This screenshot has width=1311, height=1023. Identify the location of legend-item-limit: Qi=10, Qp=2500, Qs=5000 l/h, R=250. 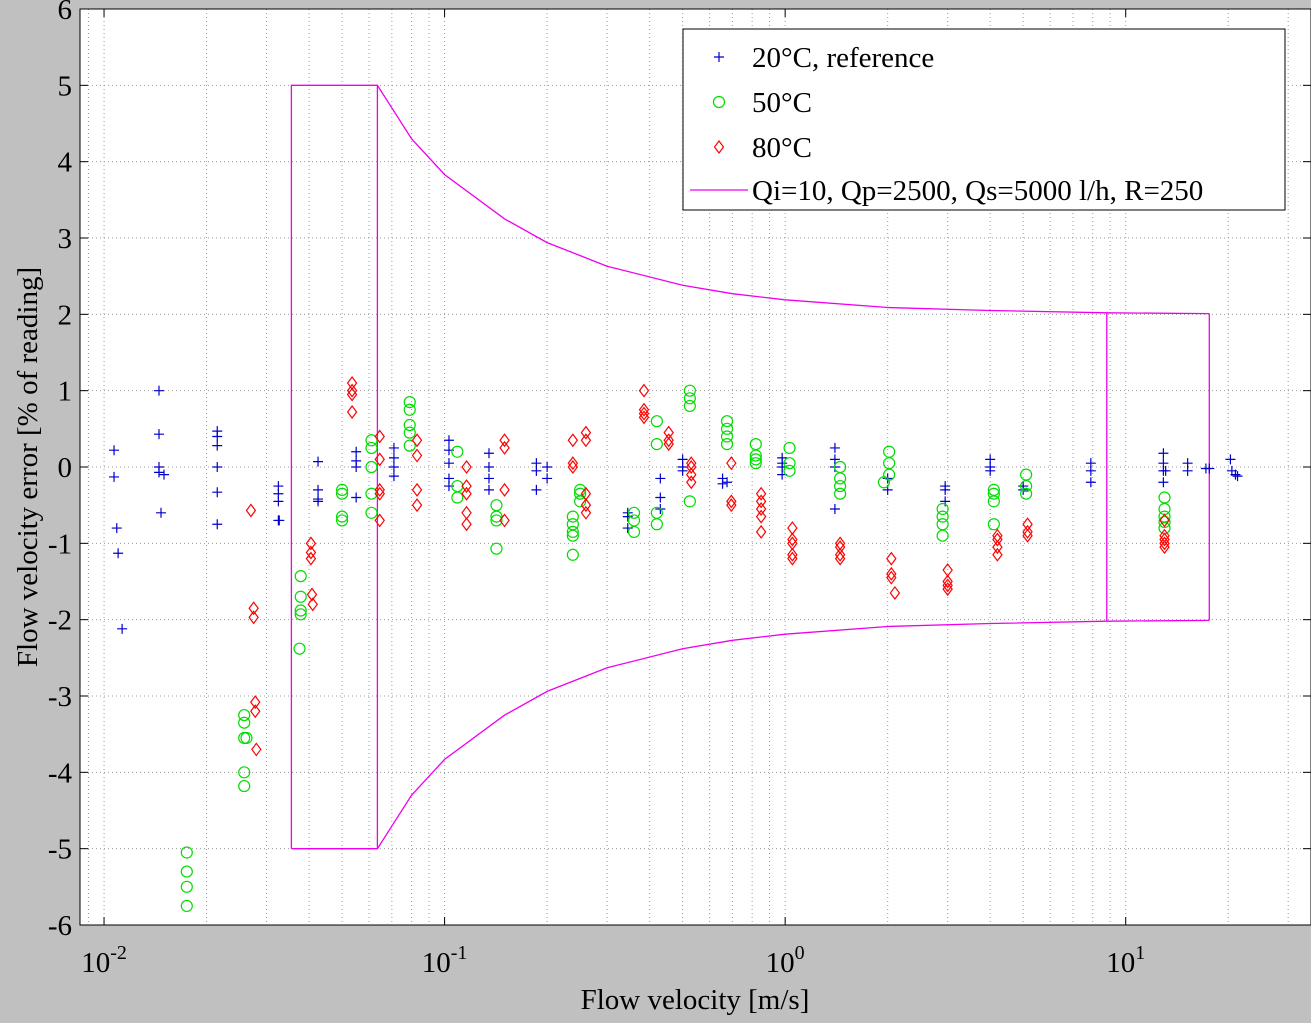
(946, 191).